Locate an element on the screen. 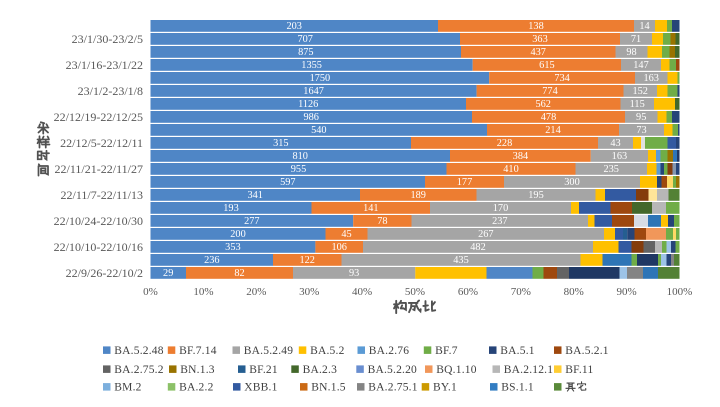 The height and width of the screenshot is (407, 720). svg-text: BA.5.2.20 is located at coordinates (392, 370).